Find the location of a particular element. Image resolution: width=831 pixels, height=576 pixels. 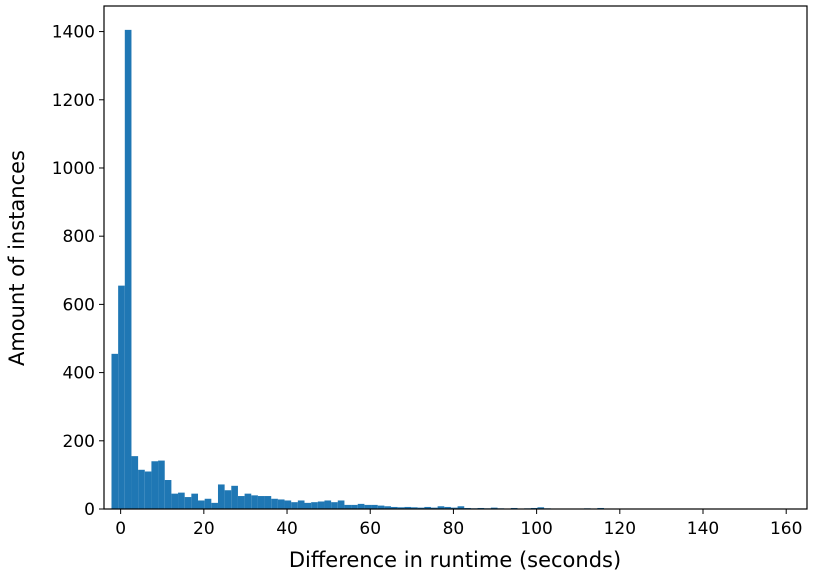

x-tick-label: 0 is located at coordinates (120, 529).